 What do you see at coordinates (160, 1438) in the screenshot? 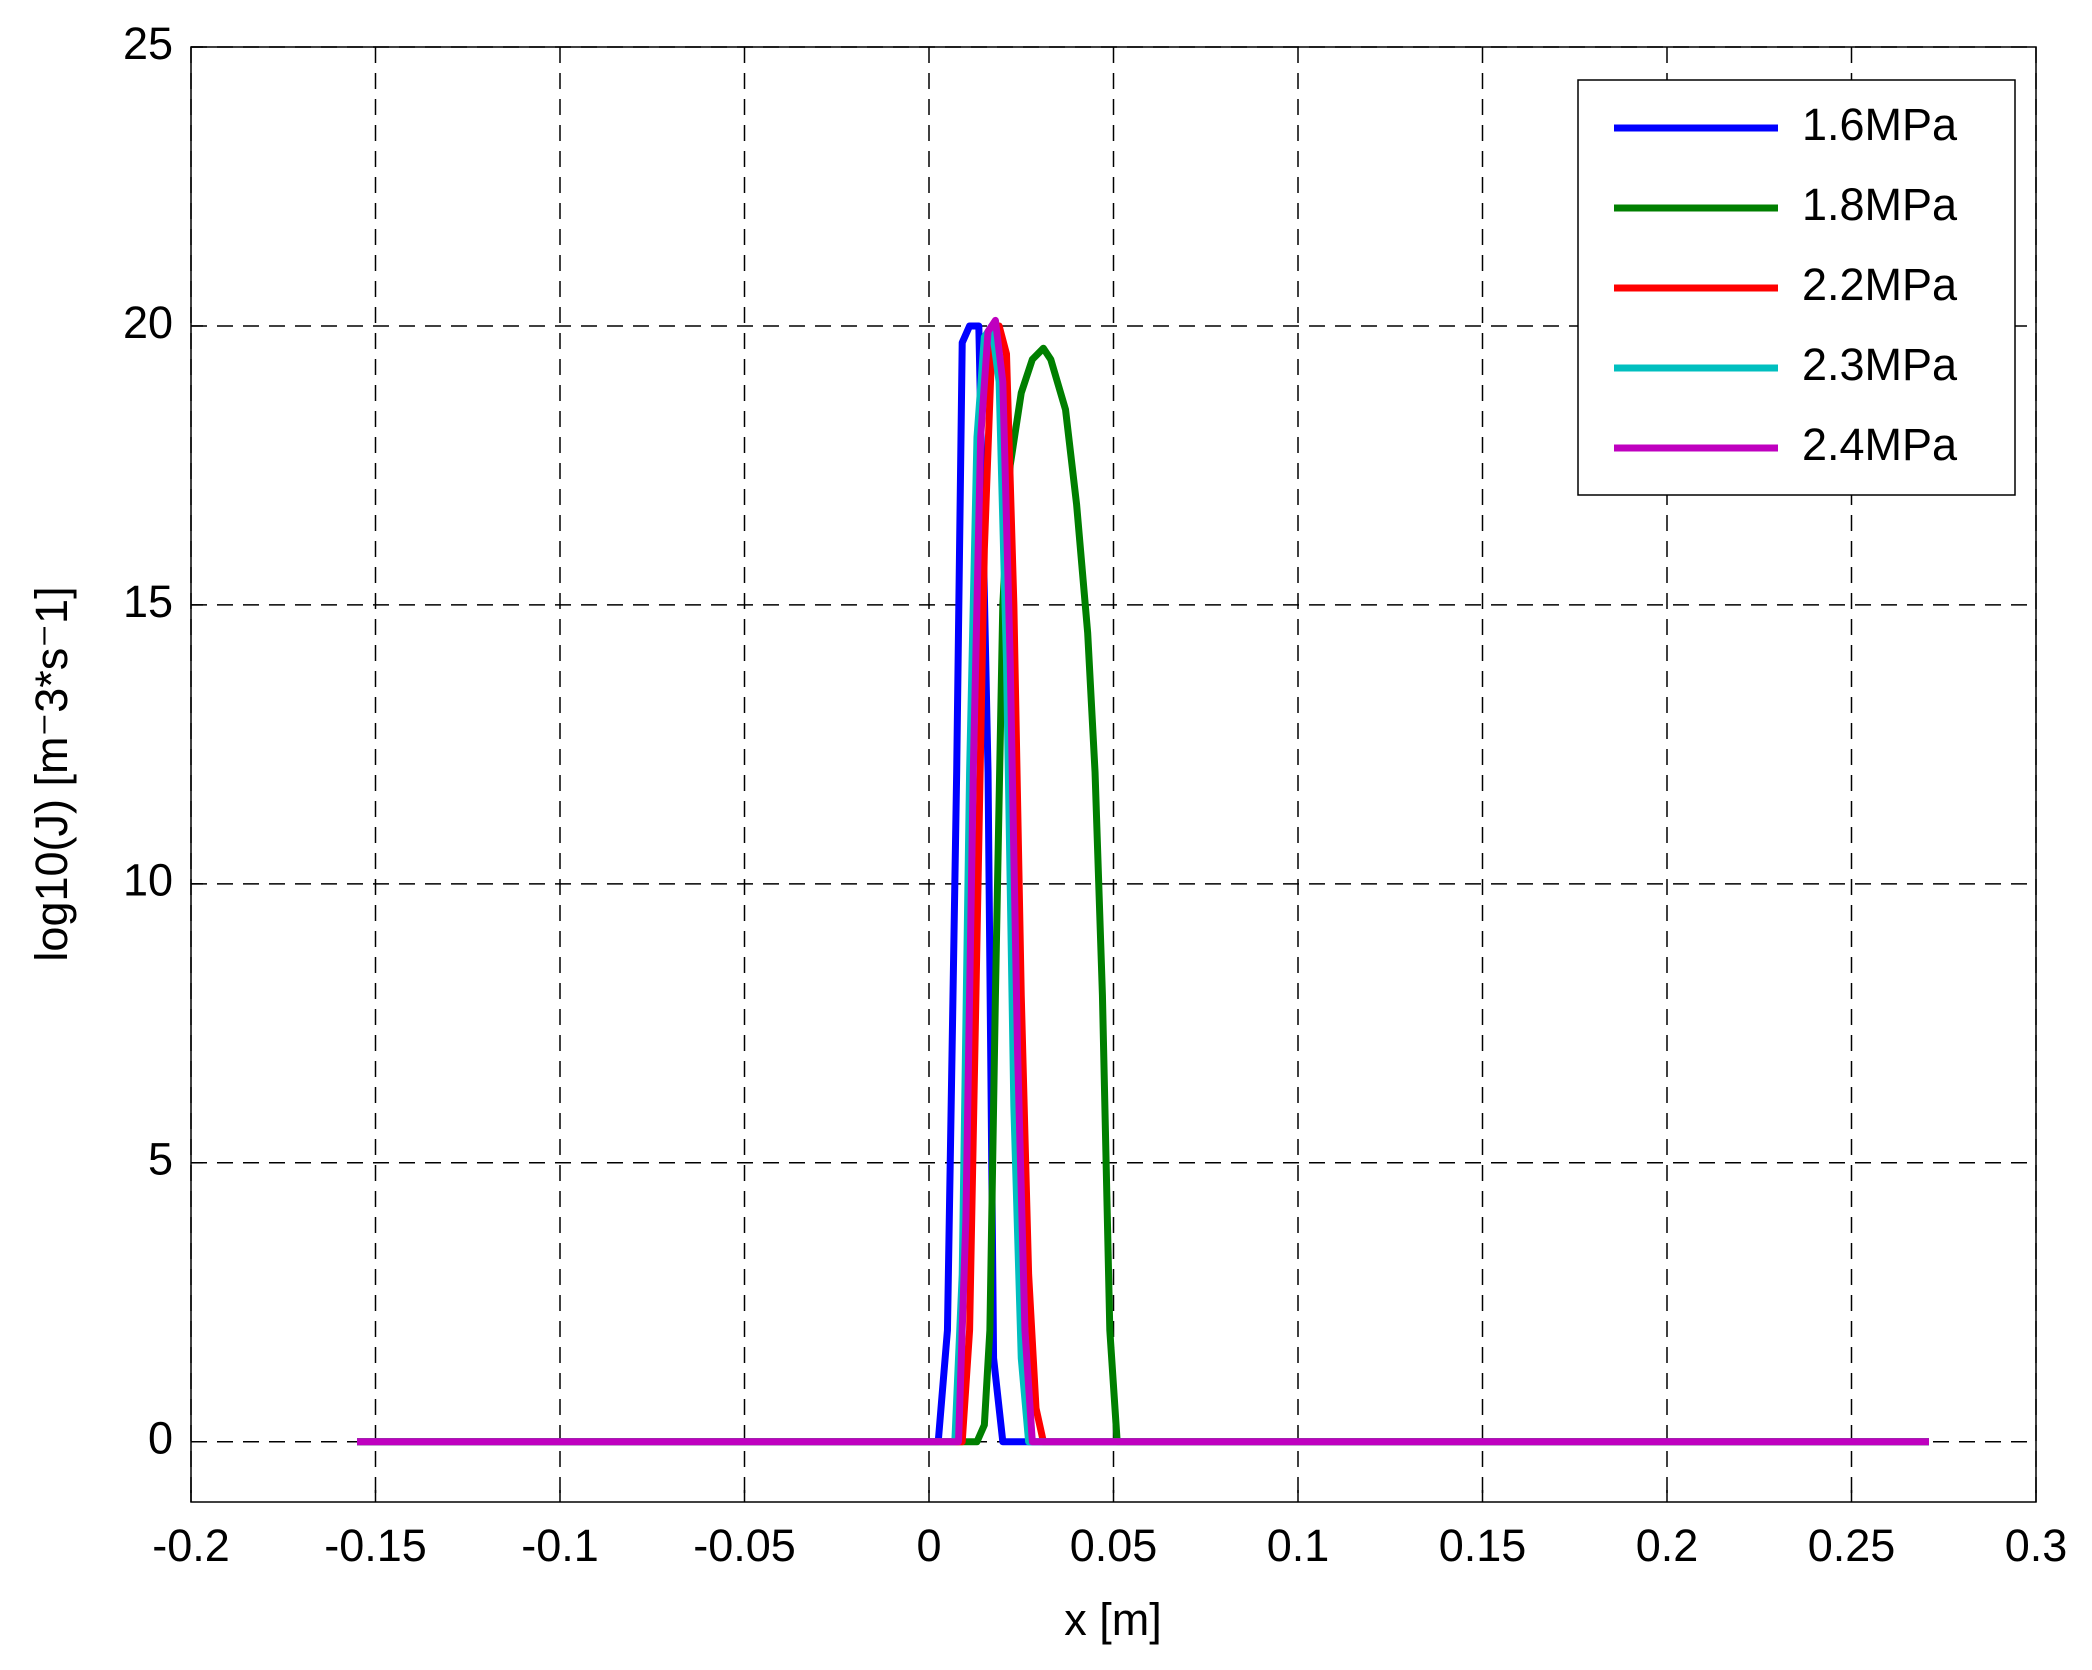
I see `y-tick-label: 0` at bounding box center [160, 1438].